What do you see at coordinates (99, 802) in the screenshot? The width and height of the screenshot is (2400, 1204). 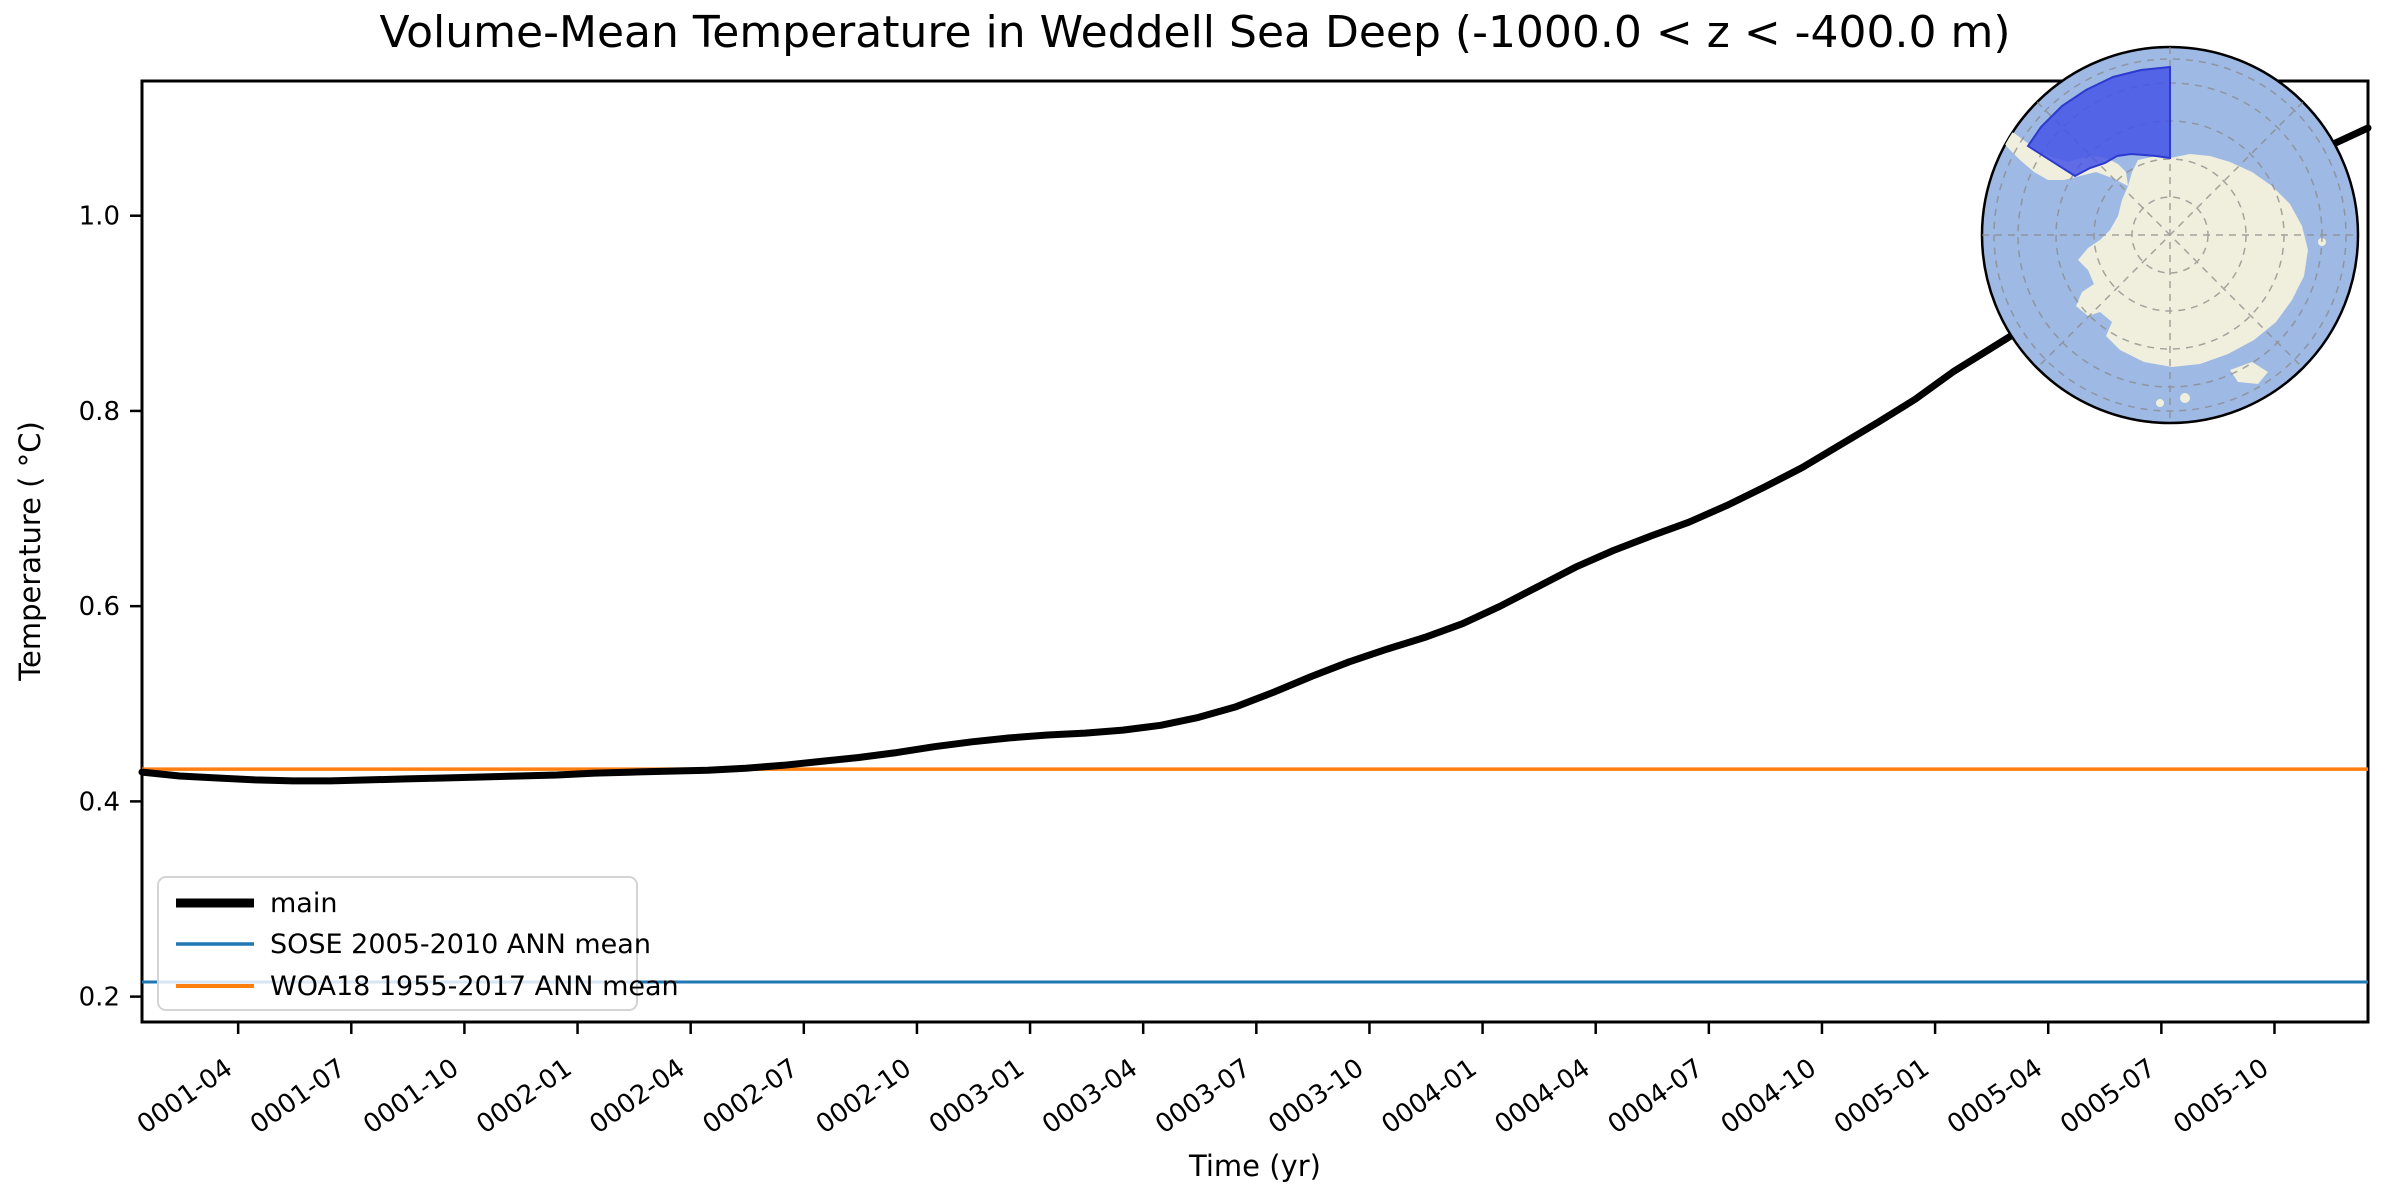 I see `y-tick-label: 0.4` at bounding box center [99, 802].